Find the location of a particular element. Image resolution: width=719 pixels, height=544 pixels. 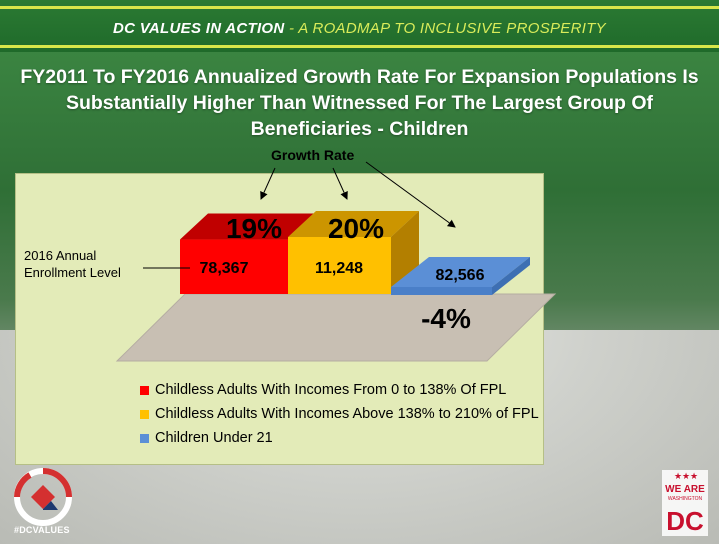

logo-dc: DC is located at coordinates (685, 521).